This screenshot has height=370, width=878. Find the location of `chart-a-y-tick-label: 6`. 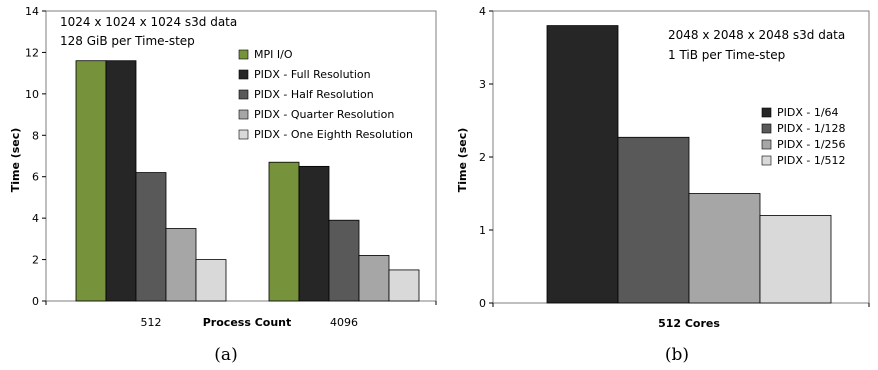

chart-a-y-tick-label: 6 is located at coordinates (35, 177).